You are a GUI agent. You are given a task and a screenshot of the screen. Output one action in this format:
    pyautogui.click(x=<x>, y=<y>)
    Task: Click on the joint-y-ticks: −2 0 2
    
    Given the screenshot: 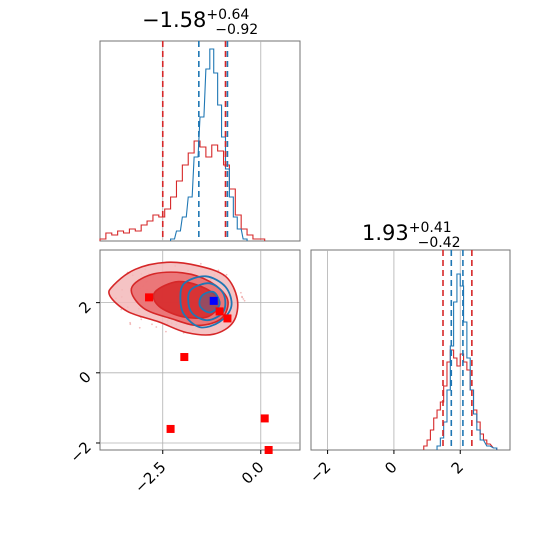 What is the action you would take?
    pyautogui.click(x=83, y=382)
    